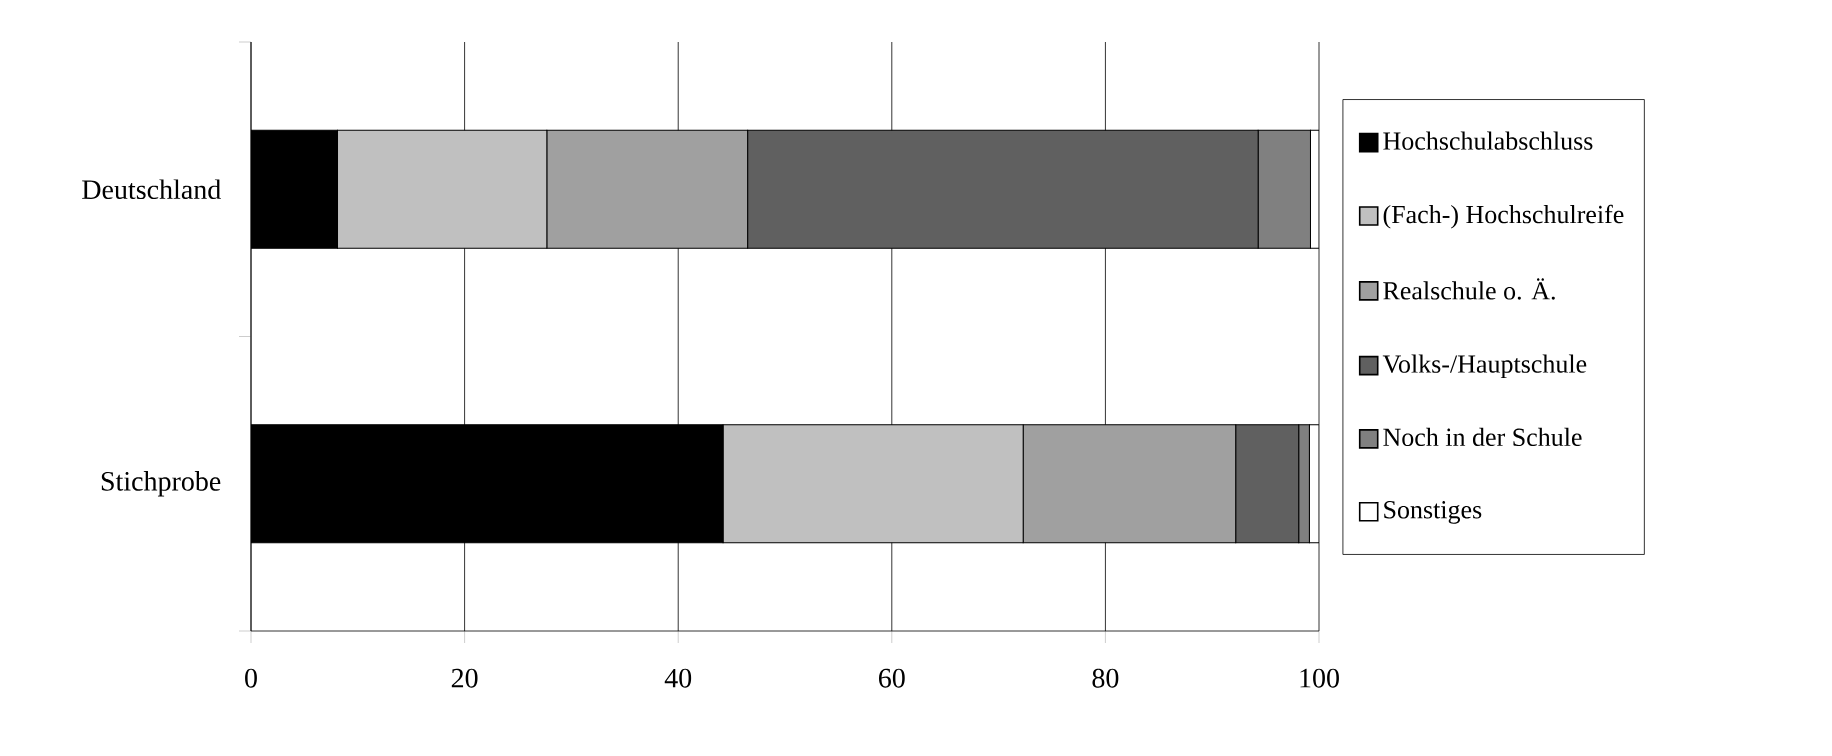 The image size is (1832, 756). I want to click on x-tick-label: 60, so click(892, 678).